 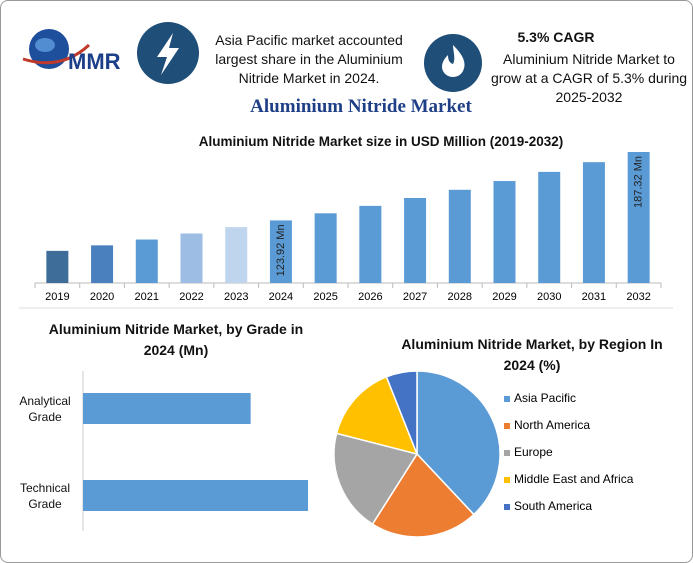 I want to click on legend-label: South America, so click(x=553, y=506).